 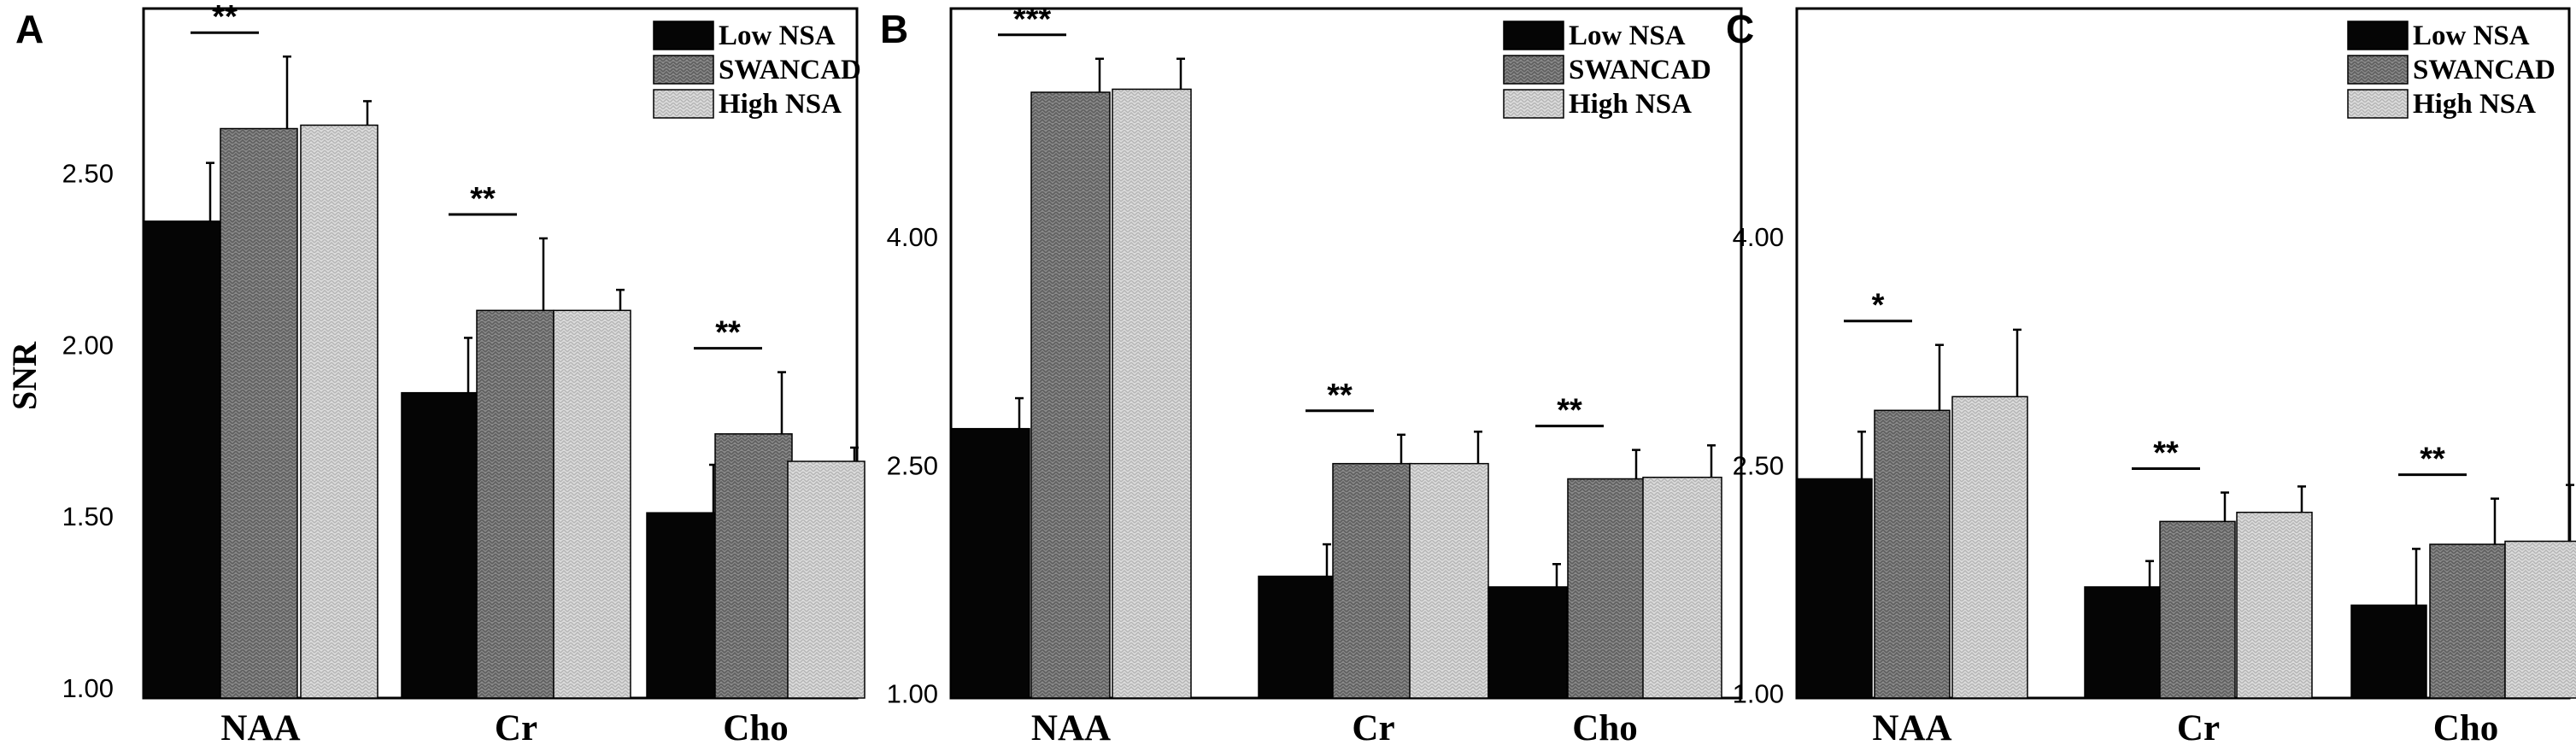 What do you see at coordinates (88, 516) in the screenshot?
I see `y-tick-label: 1.50` at bounding box center [88, 516].